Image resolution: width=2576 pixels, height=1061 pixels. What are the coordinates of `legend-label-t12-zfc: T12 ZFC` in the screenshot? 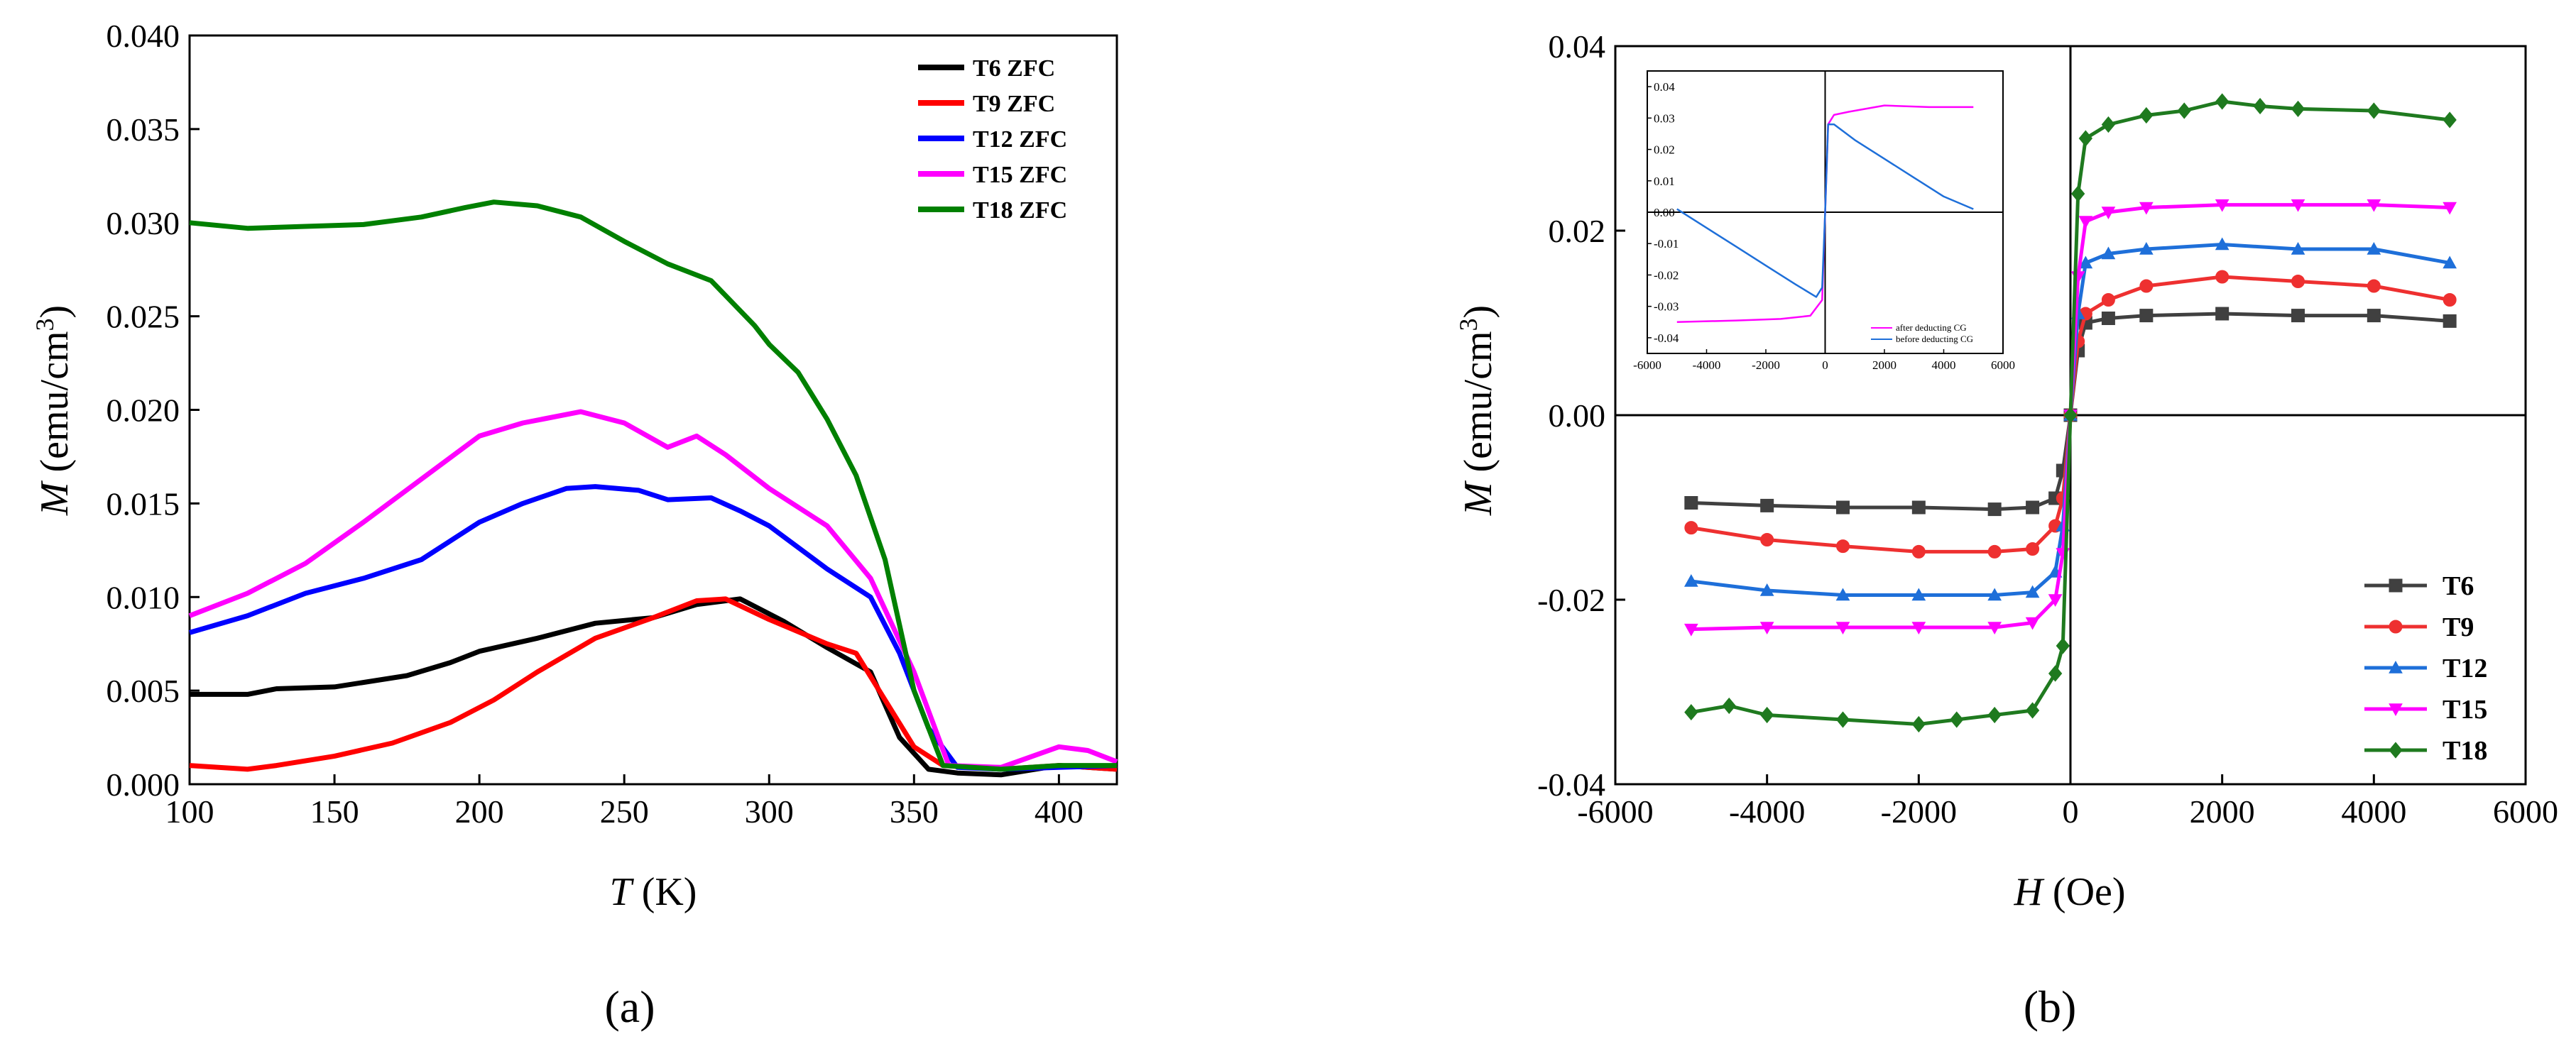 It's located at (1020, 139).